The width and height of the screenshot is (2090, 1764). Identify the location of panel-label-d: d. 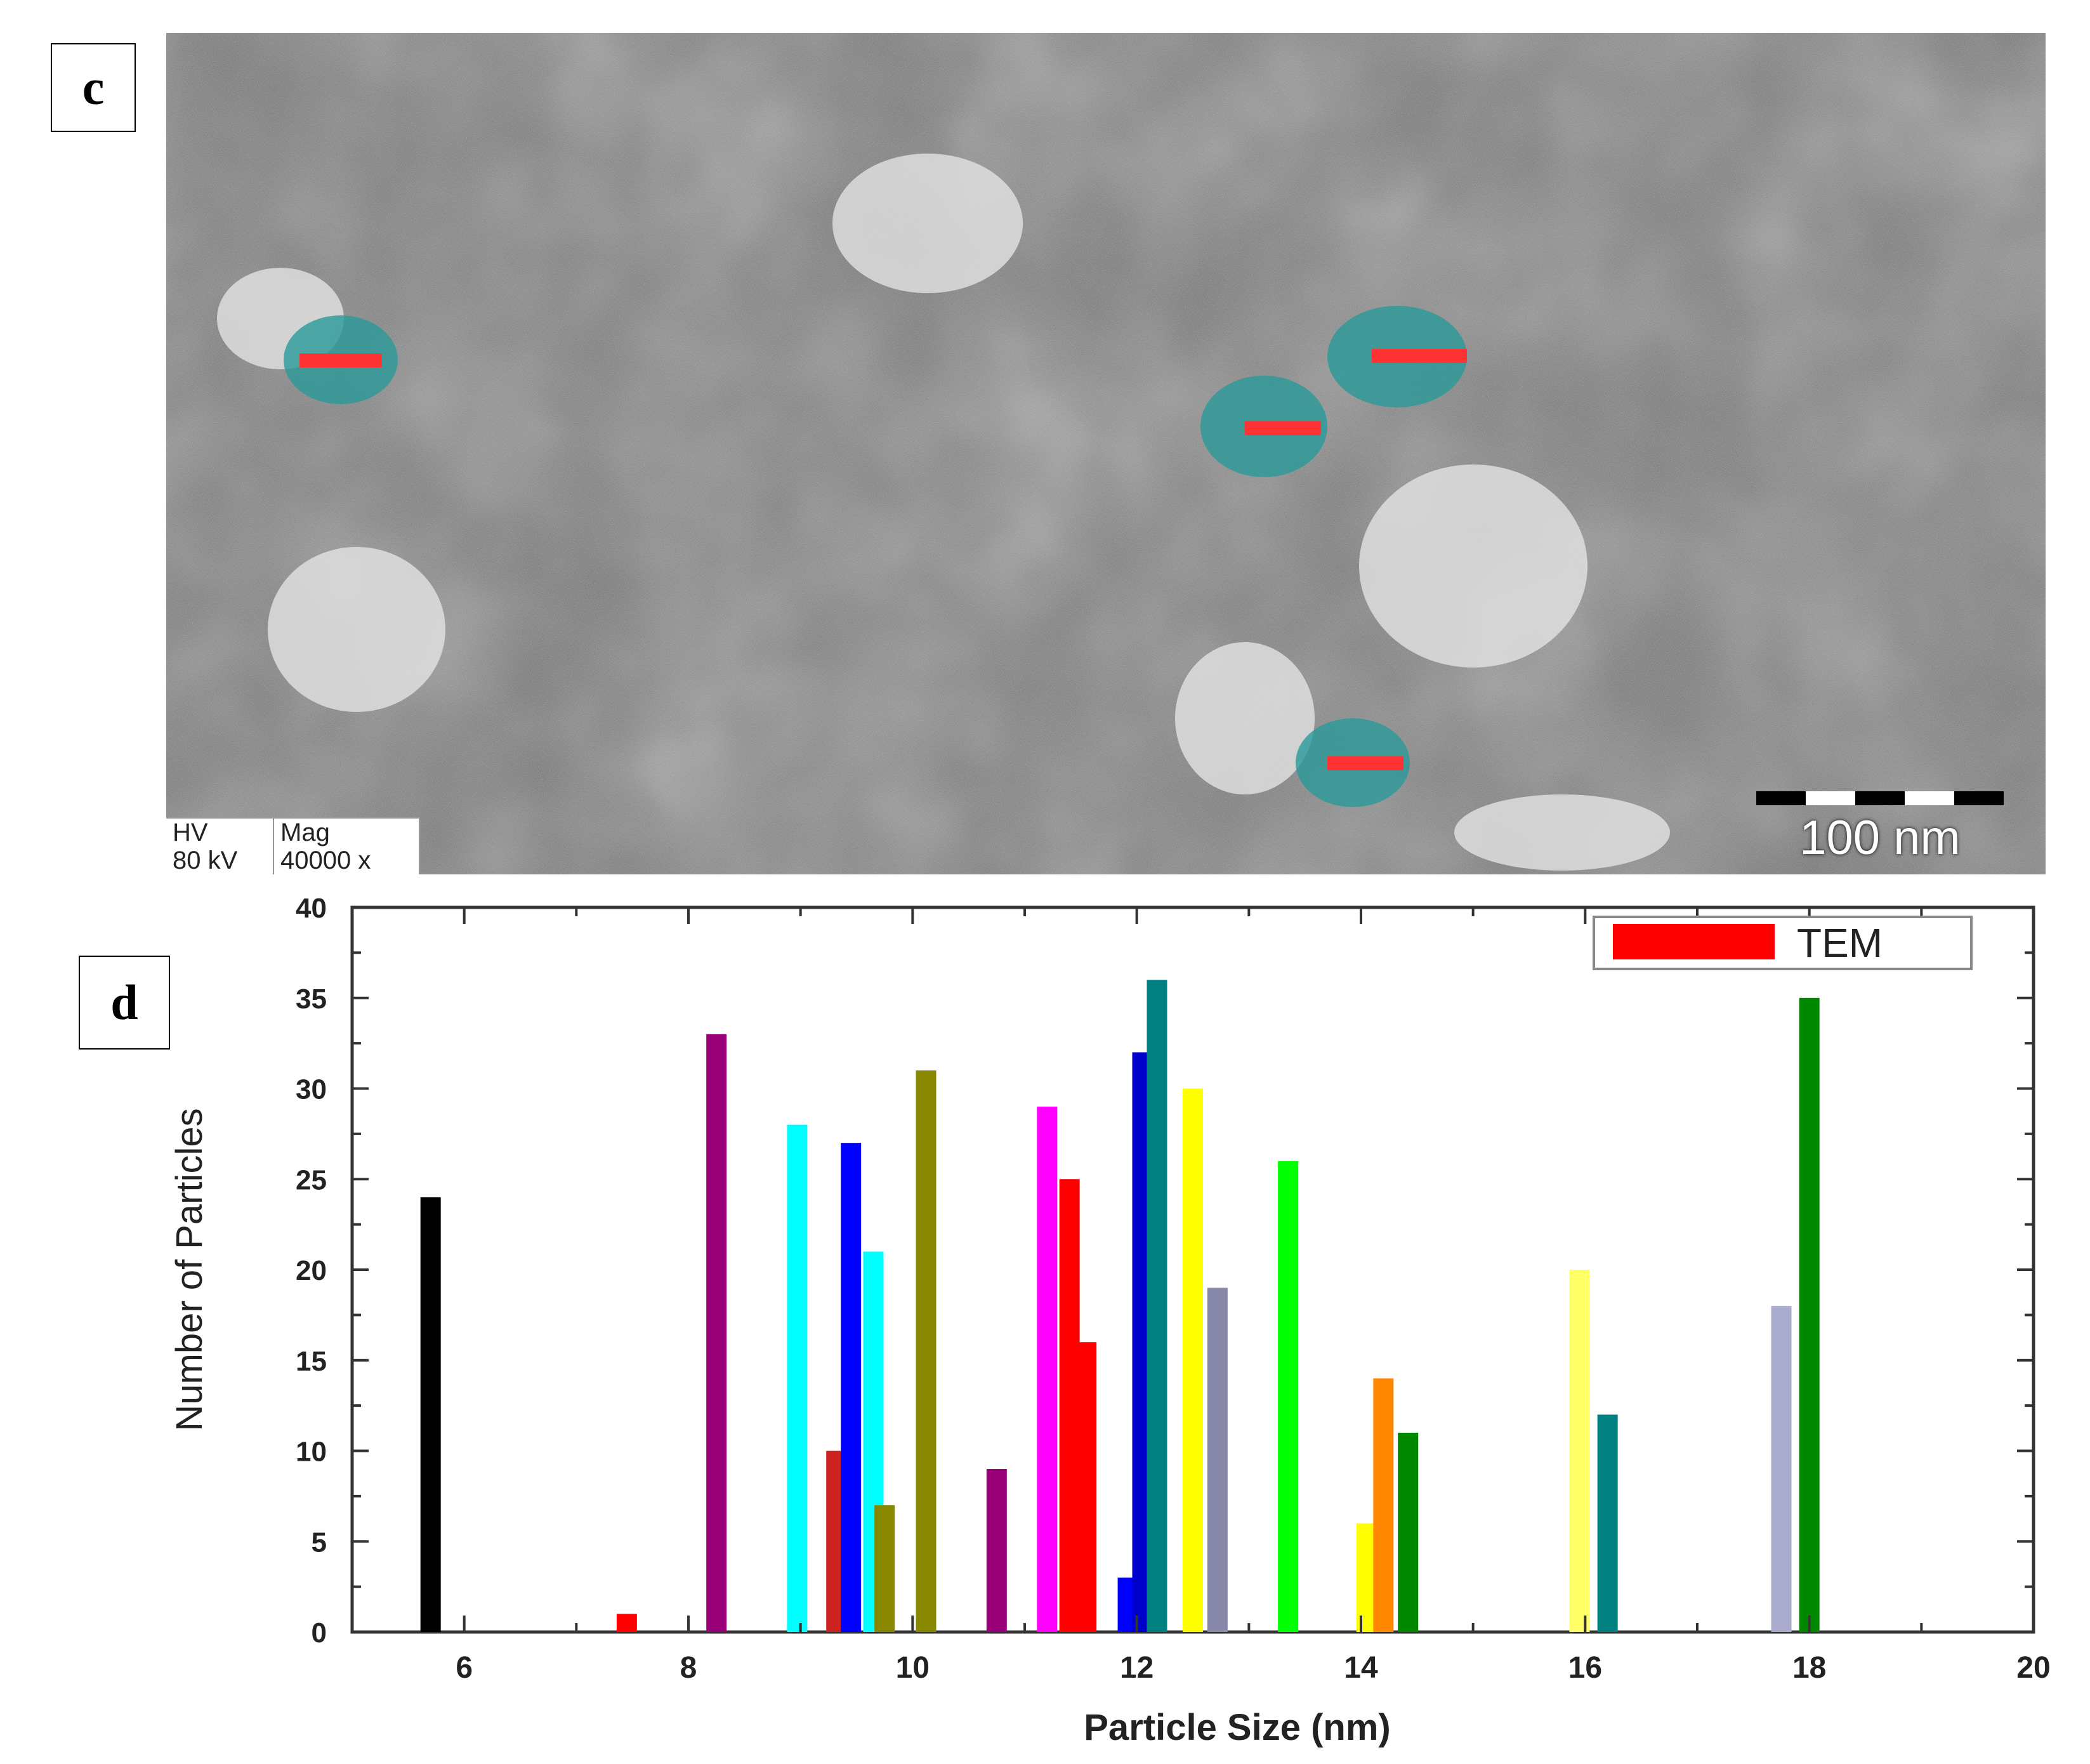
(124, 1003).